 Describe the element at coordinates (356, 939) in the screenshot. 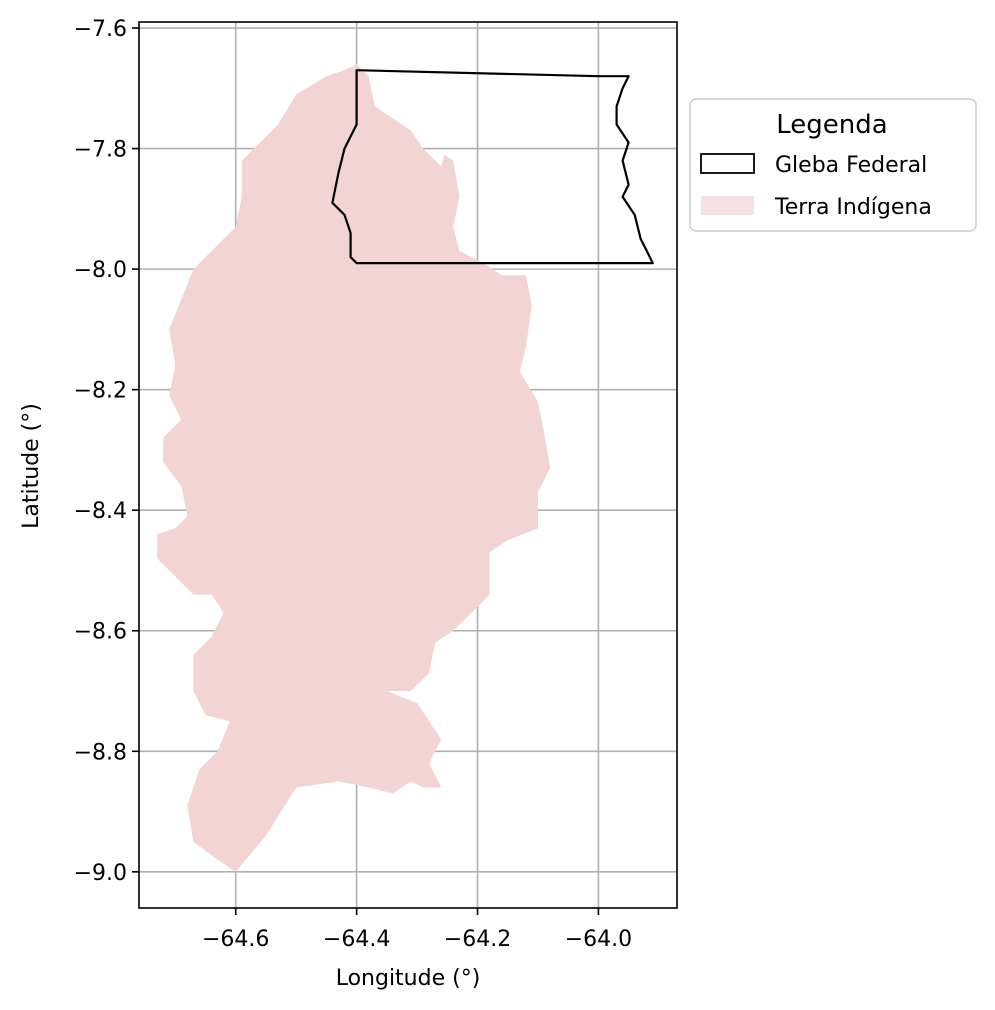

I see `x-tick-label: −64.4` at that location.